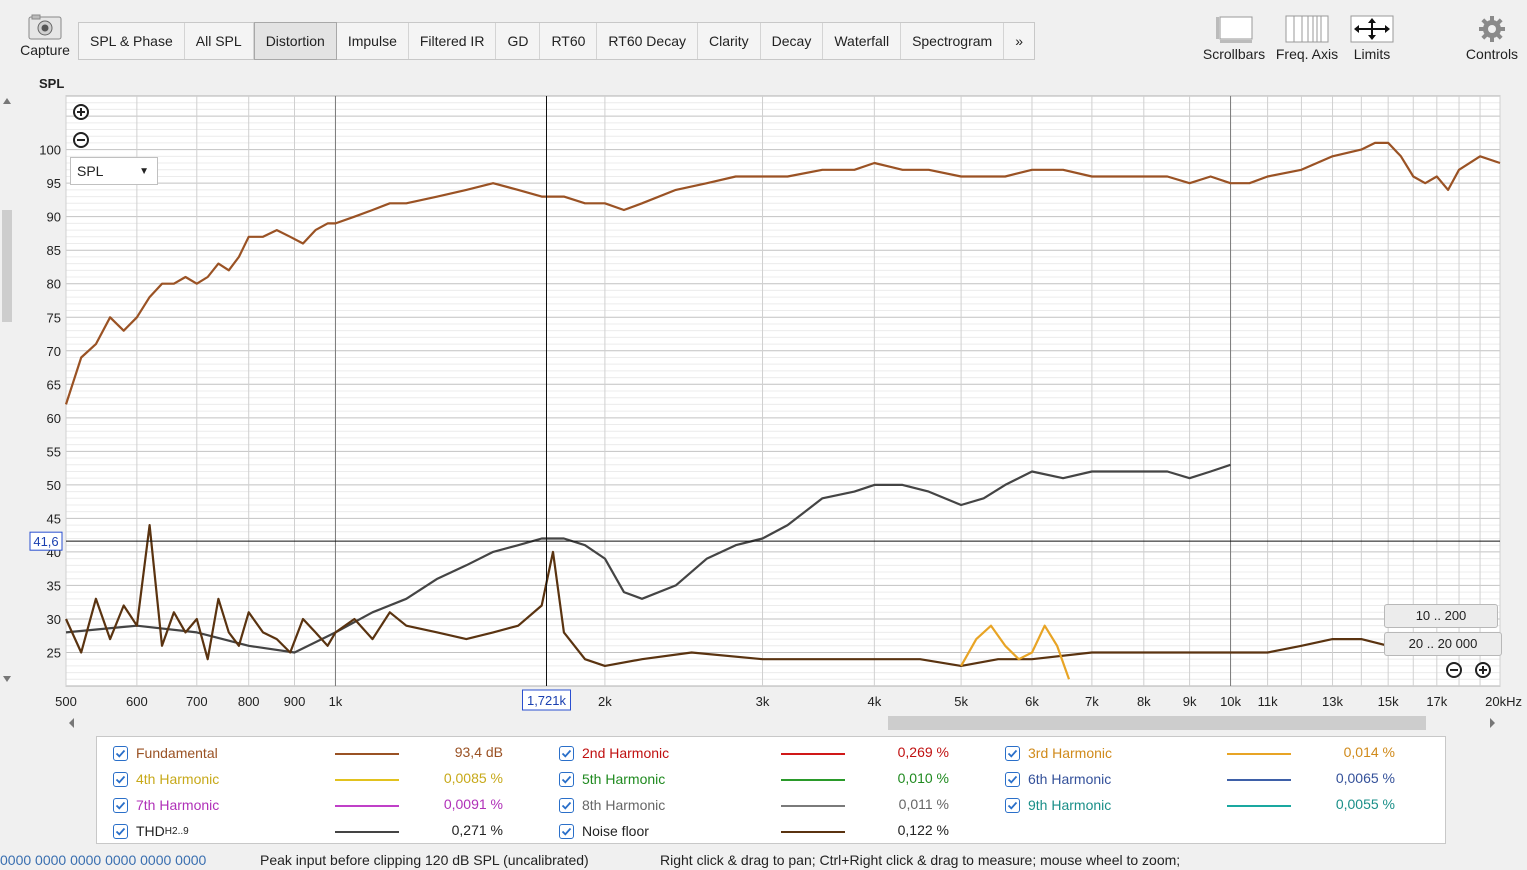 This screenshot has width=1527, height=870. What do you see at coordinates (783, 723) in the screenshot?
I see `horizontal-scrollbar` at bounding box center [783, 723].